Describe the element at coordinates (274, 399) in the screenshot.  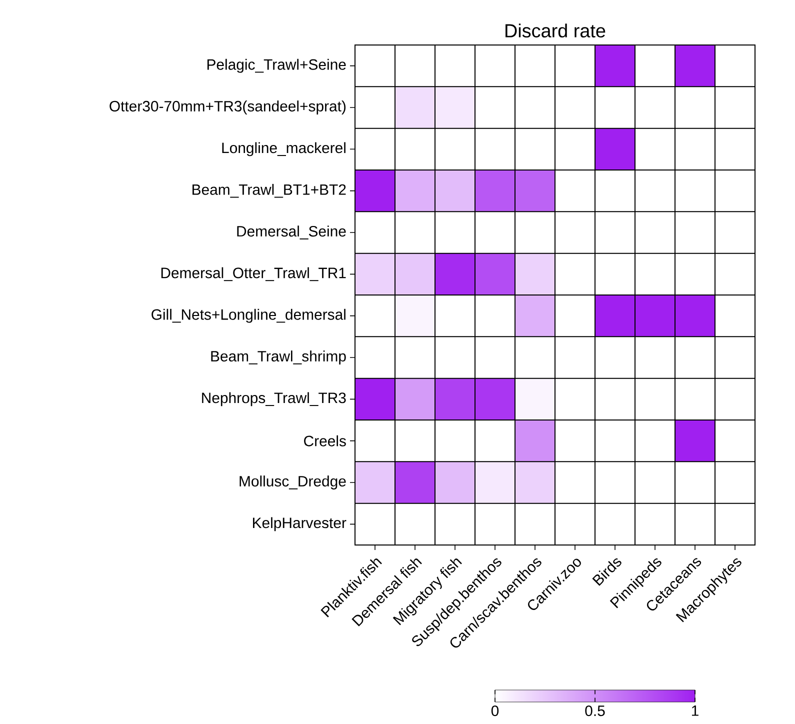
I see `y-tick-label: Nephrops_Trawl_TR3` at that location.